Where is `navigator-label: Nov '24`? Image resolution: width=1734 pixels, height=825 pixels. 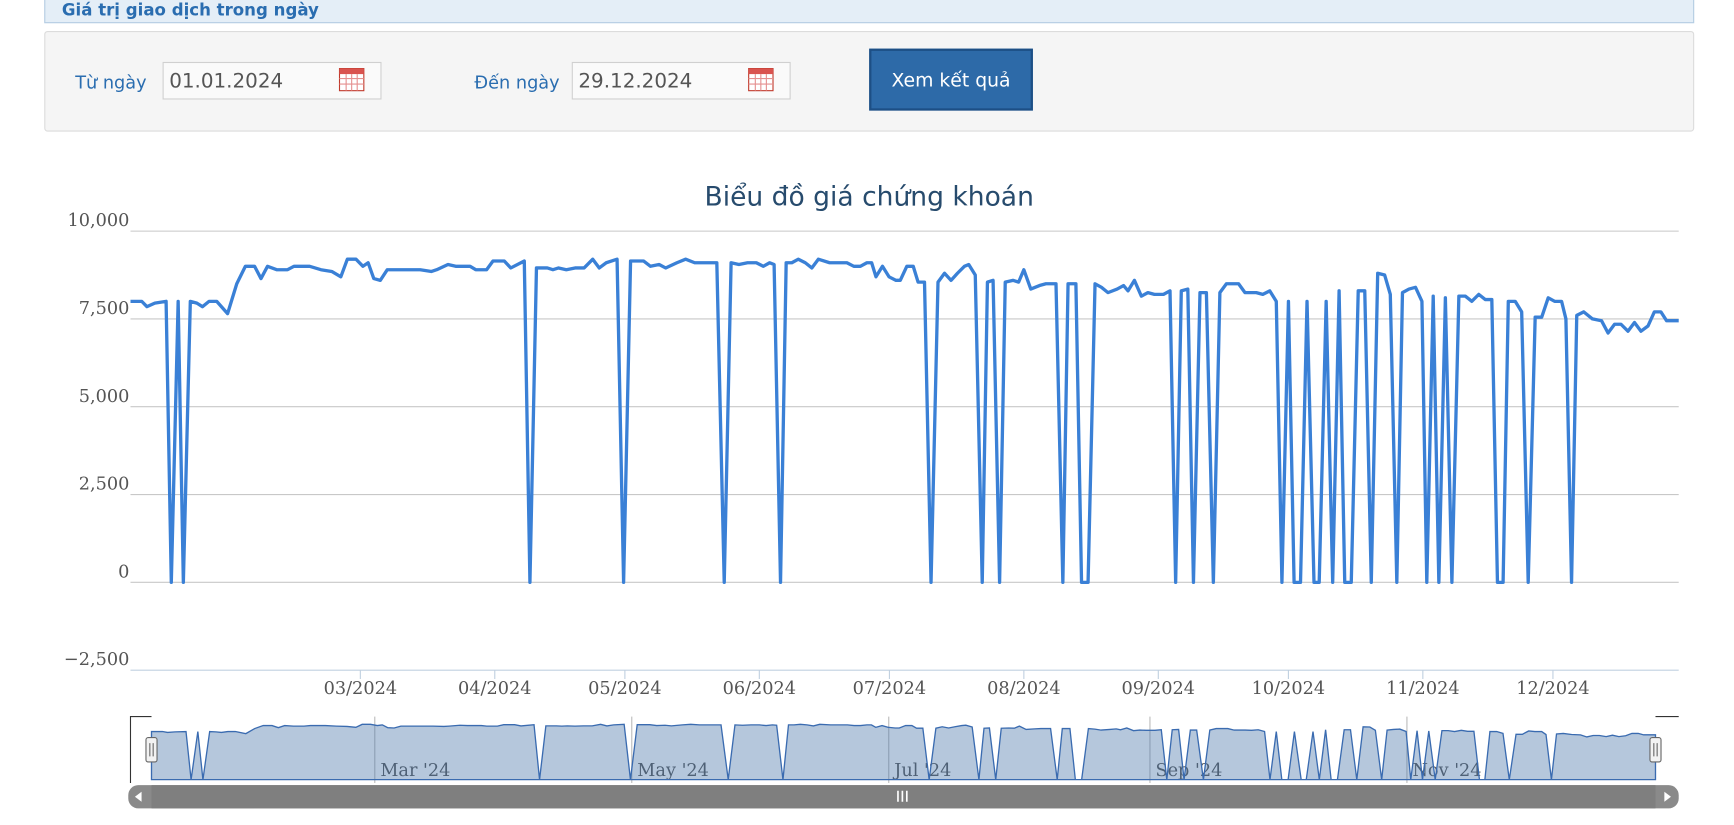
navigator-label: Nov '24 is located at coordinates (1446, 771).